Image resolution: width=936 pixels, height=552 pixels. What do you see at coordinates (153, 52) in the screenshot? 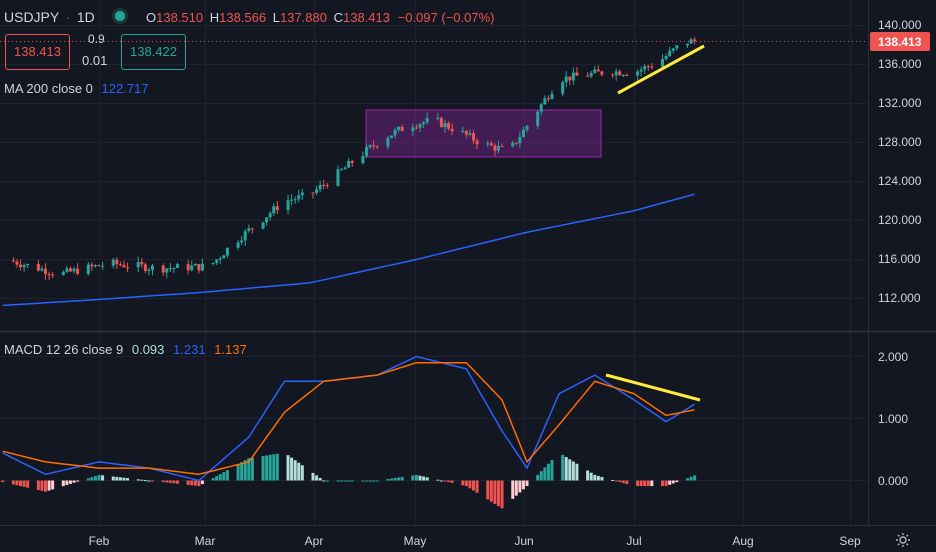
I see `buy-button: 138.422` at bounding box center [153, 52].